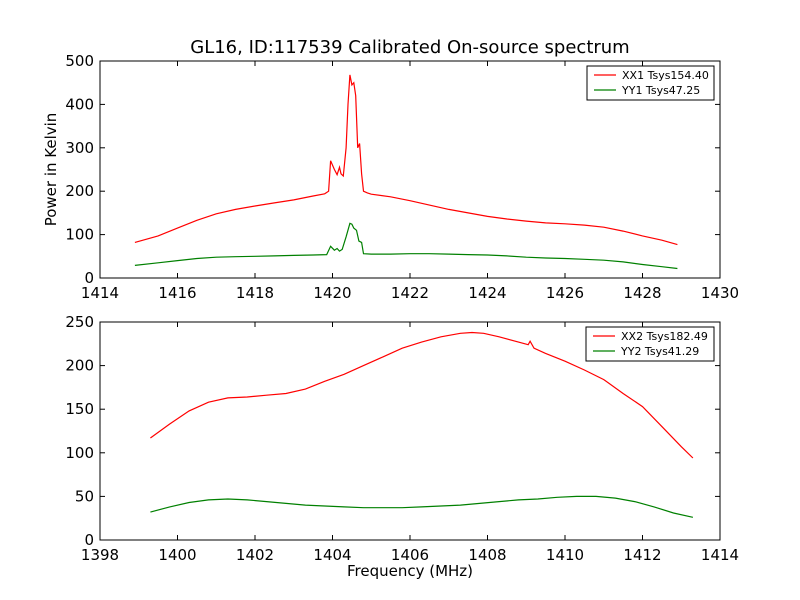 This screenshot has height=600, width=800. Describe the element at coordinates (79, 104) in the screenshot. I see `top-y-tick-label: 400` at that location.